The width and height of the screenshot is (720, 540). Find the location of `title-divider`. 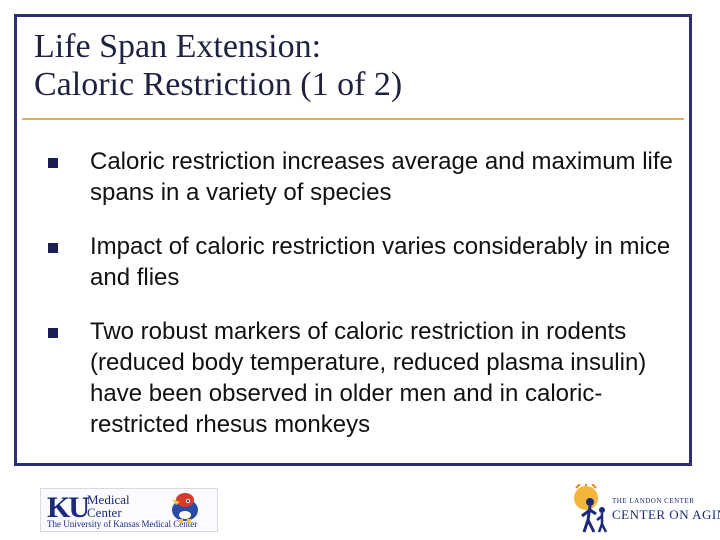

title-divider is located at coordinates (353, 119).